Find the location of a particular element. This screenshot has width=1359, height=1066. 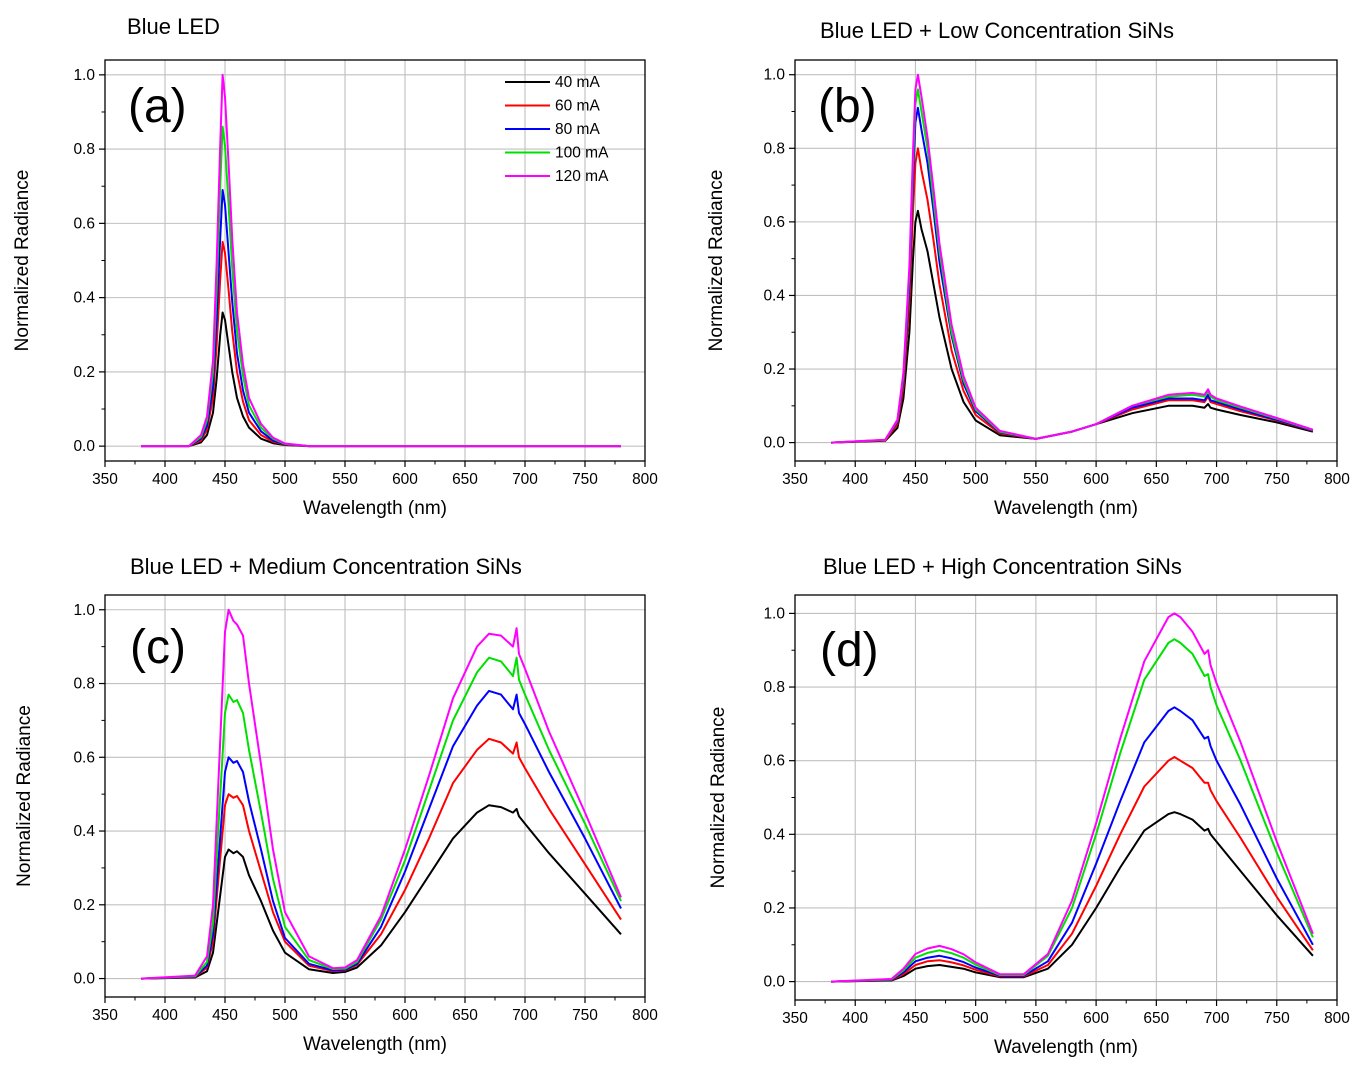

panel-label: (d) is located at coordinates (849, 650).